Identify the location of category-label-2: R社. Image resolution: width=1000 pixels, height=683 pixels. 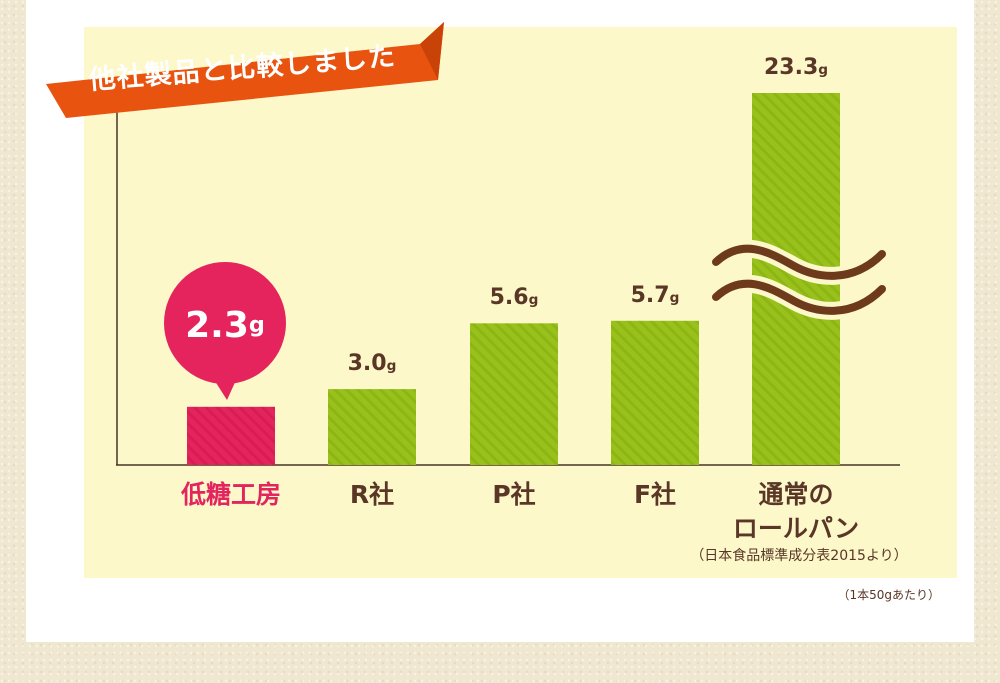
(372, 495).